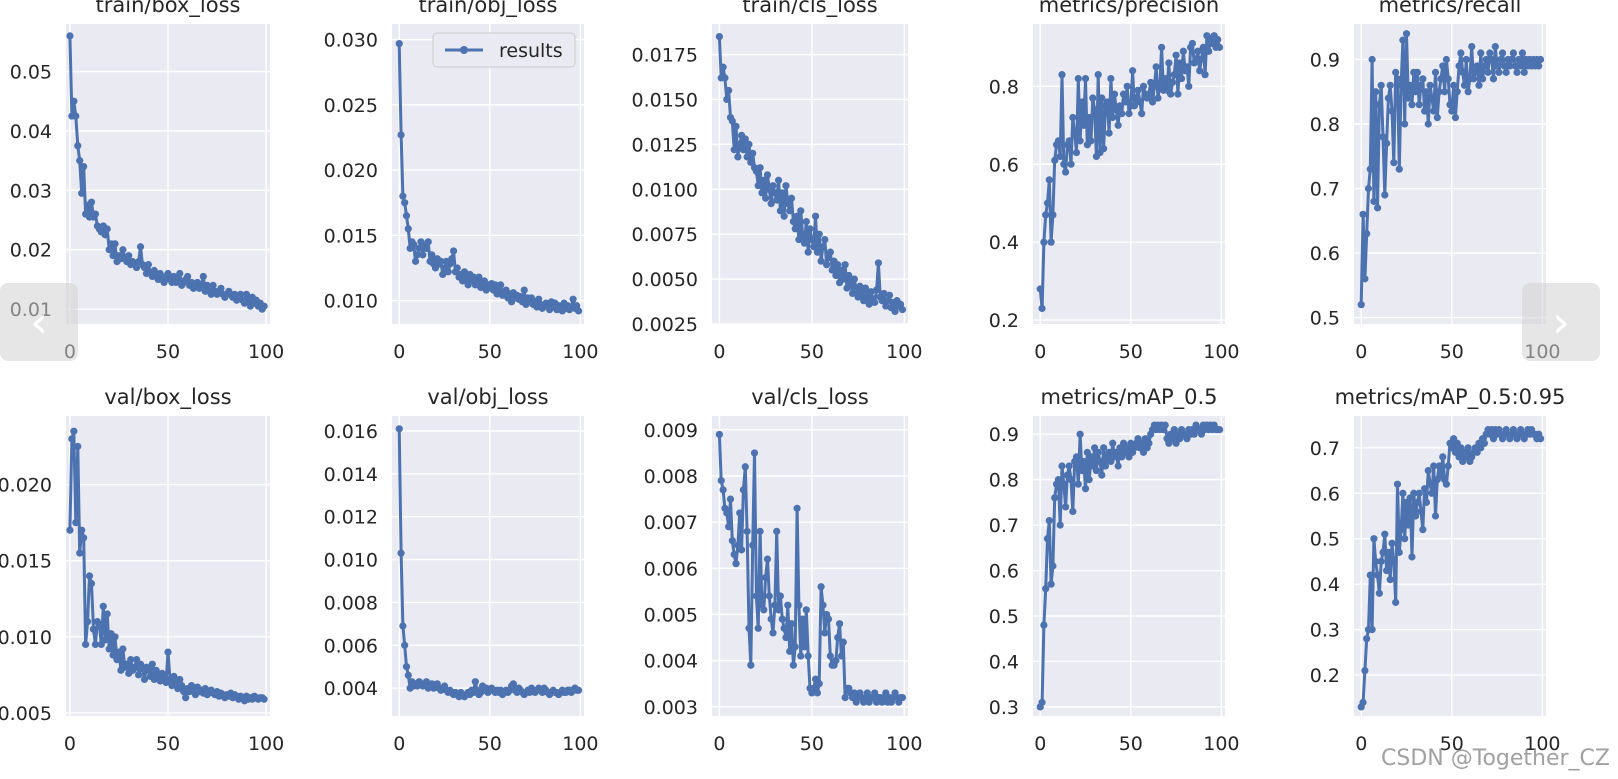 This screenshot has width=1618, height=779. Describe the element at coordinates (351, 646) in the screenshot. I see `y-tick-label: 0.006` at that location.